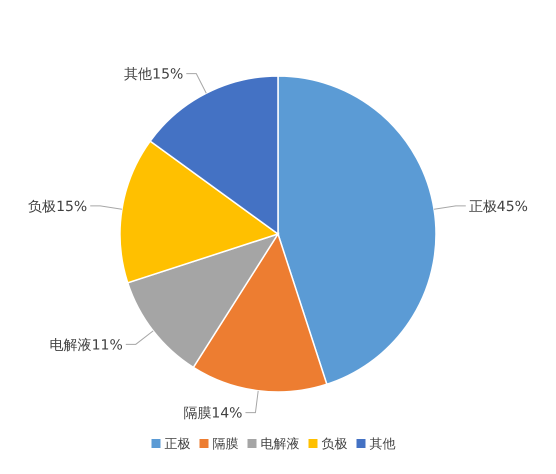  I want to click on data-label: 隔膜14%, so click(212, 414).